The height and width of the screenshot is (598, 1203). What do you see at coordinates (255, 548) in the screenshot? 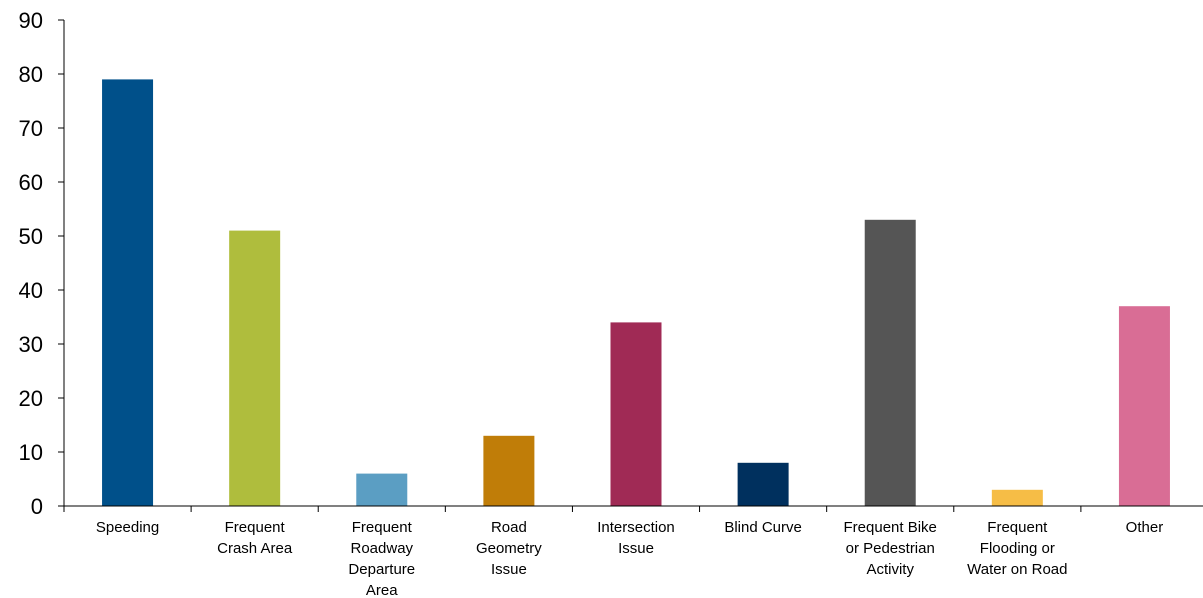
I see `x-tick-label-line: Crash Area` at bounding box center [255, 548].